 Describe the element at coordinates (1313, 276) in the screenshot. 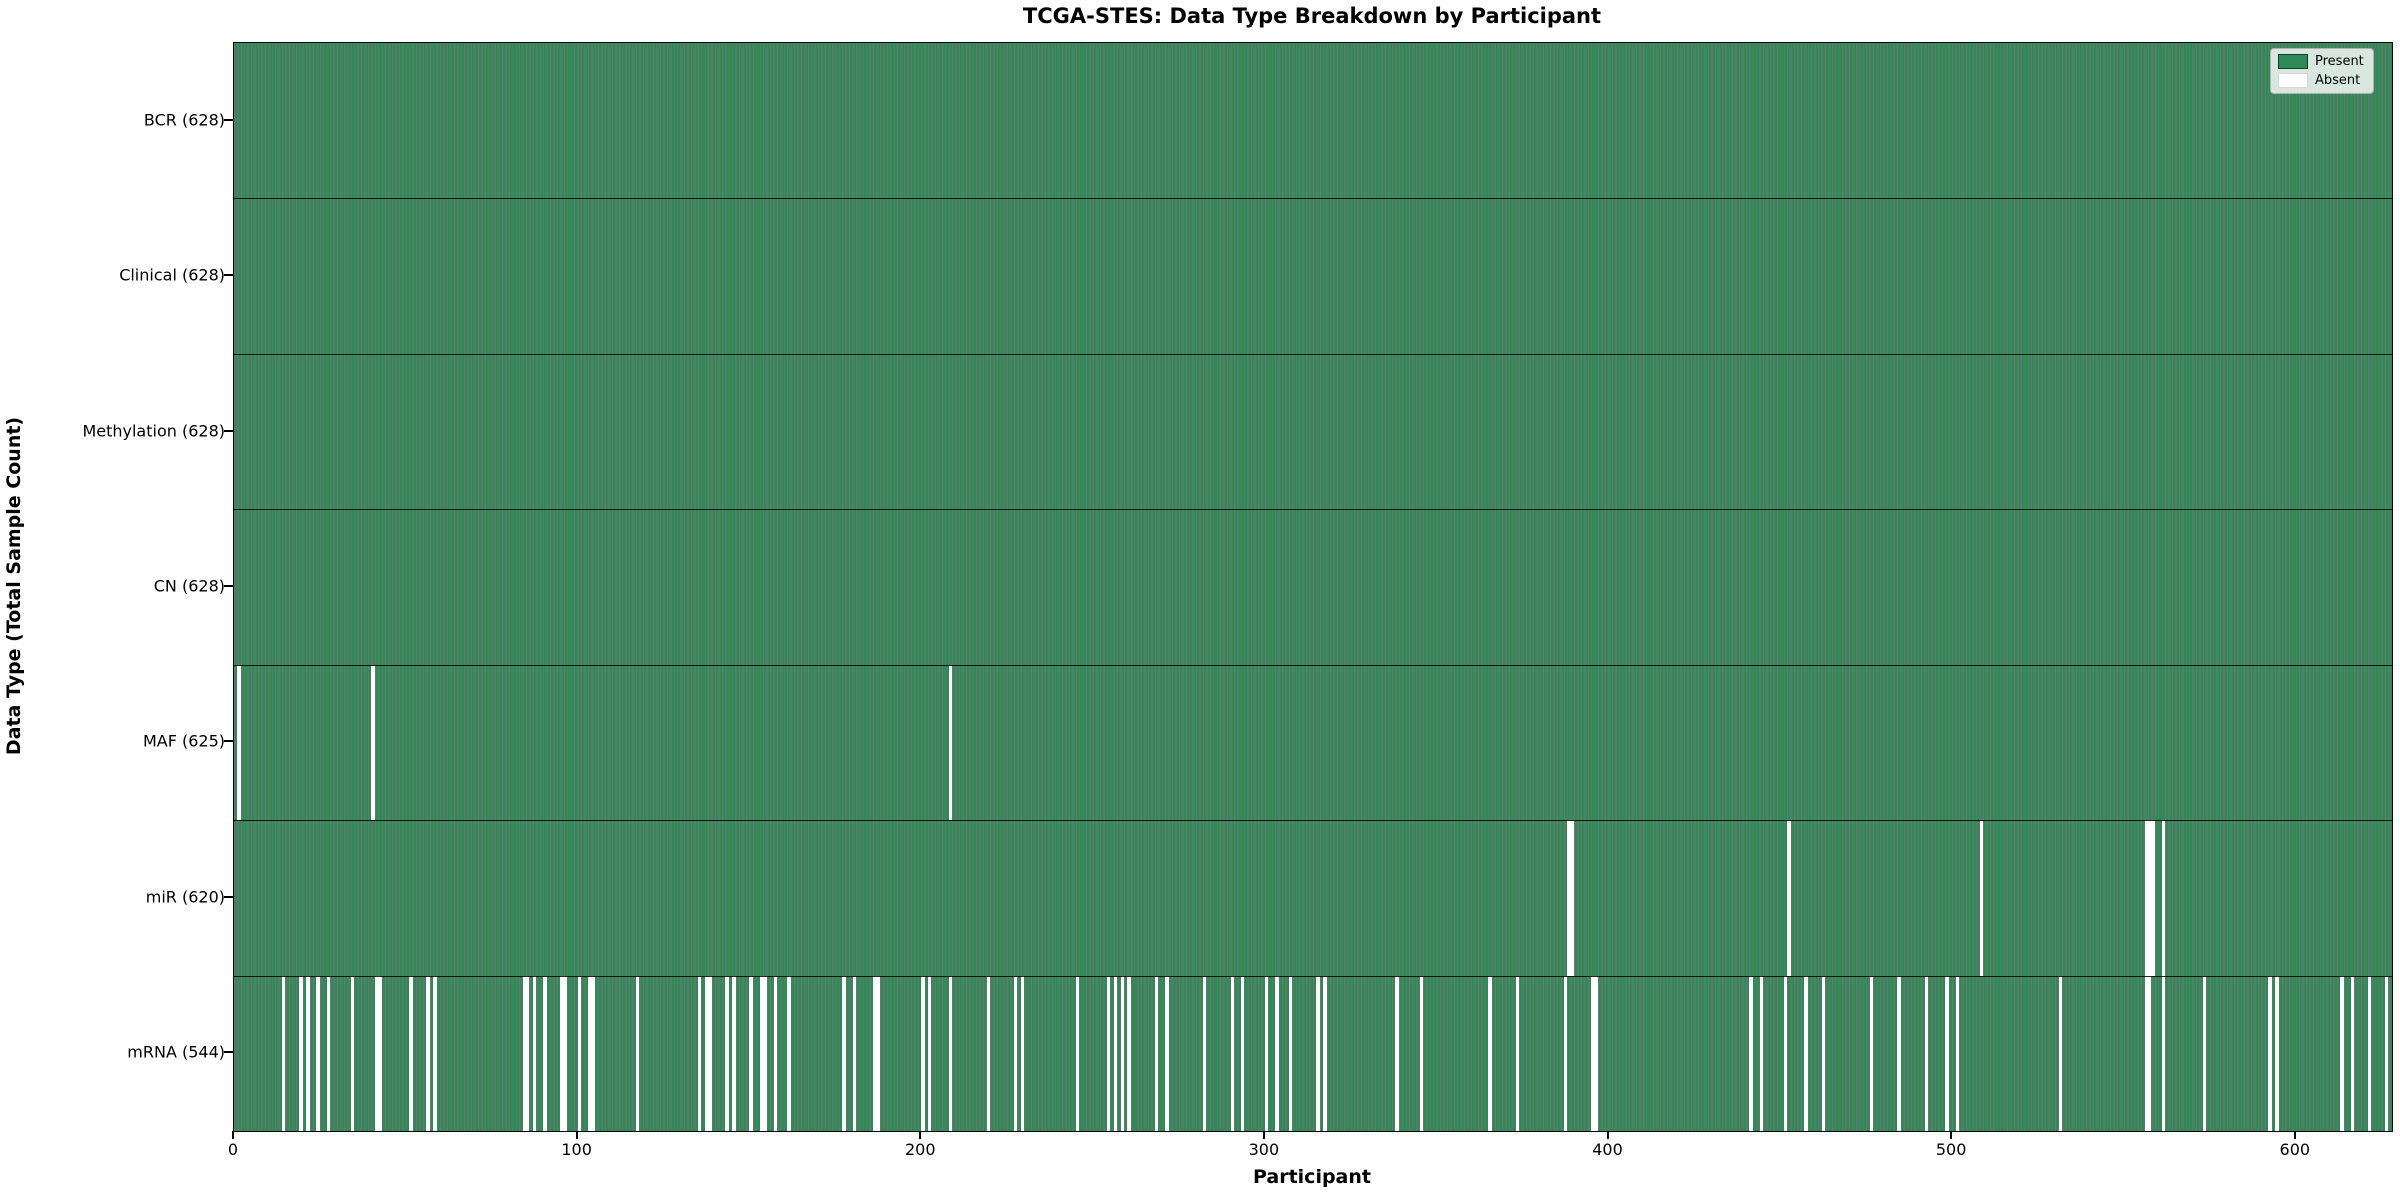

I see `row-Clinical` at that location.